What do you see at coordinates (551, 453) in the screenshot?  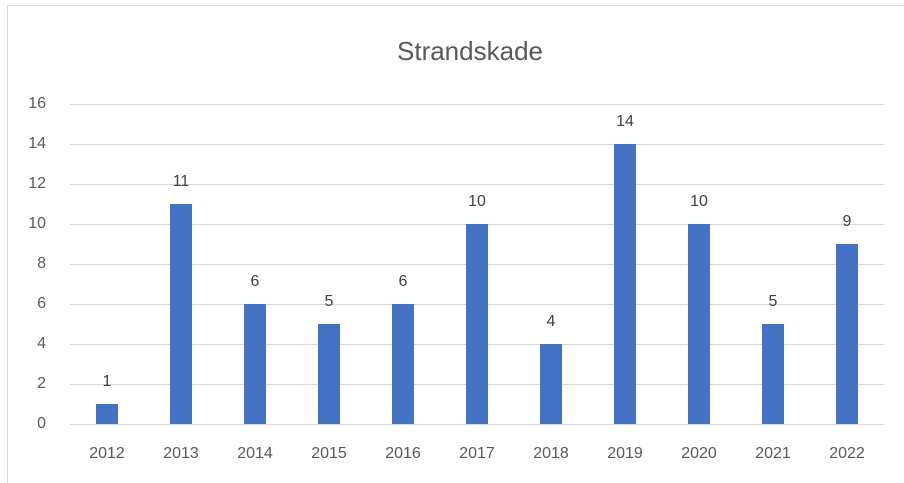 I see `x-tick-label: 2018` at bounding box center [551, 453].